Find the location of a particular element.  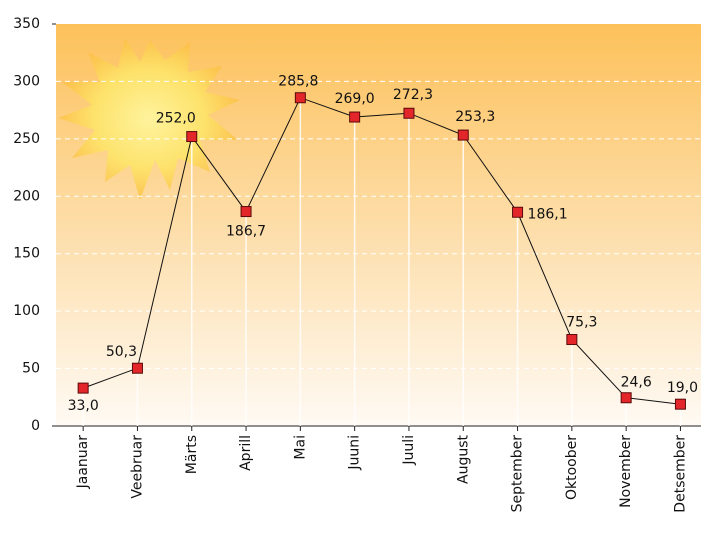

x-tick-label: September is located at coordinates (518, 474).